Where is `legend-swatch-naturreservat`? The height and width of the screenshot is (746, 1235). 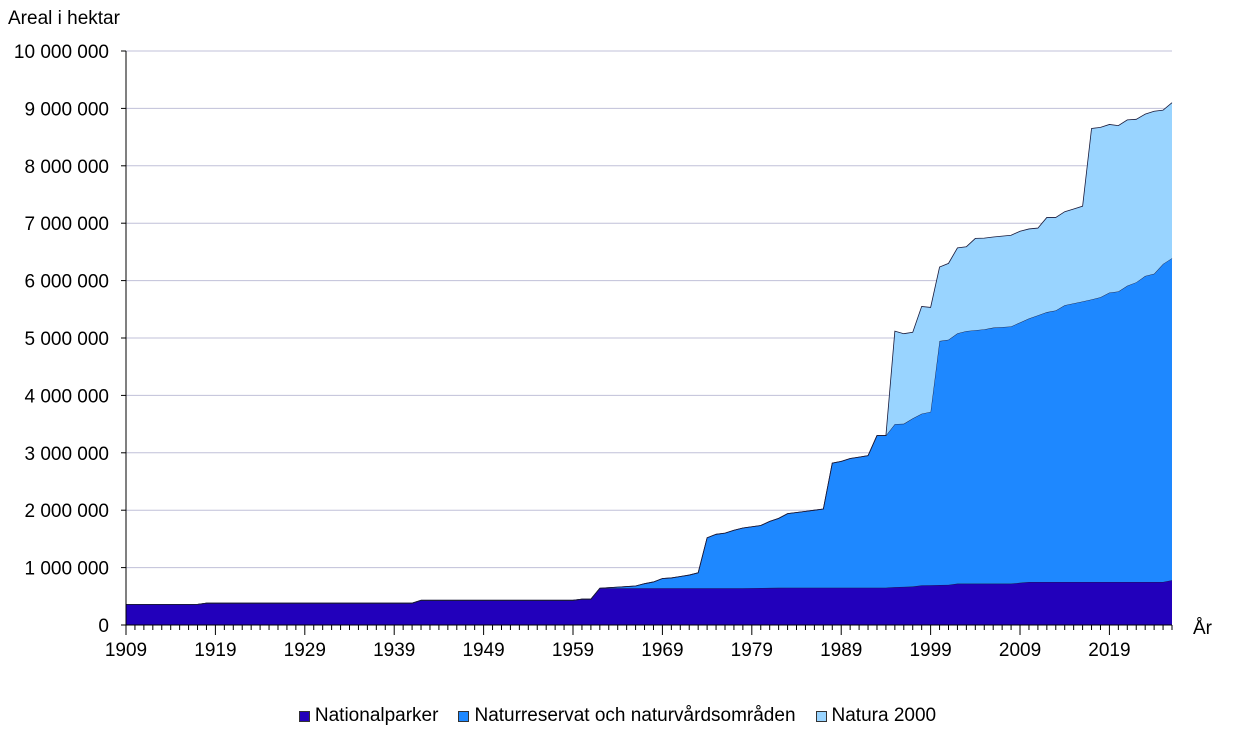 legend-swatch-naturreservat is located at coordinates (464, 716).